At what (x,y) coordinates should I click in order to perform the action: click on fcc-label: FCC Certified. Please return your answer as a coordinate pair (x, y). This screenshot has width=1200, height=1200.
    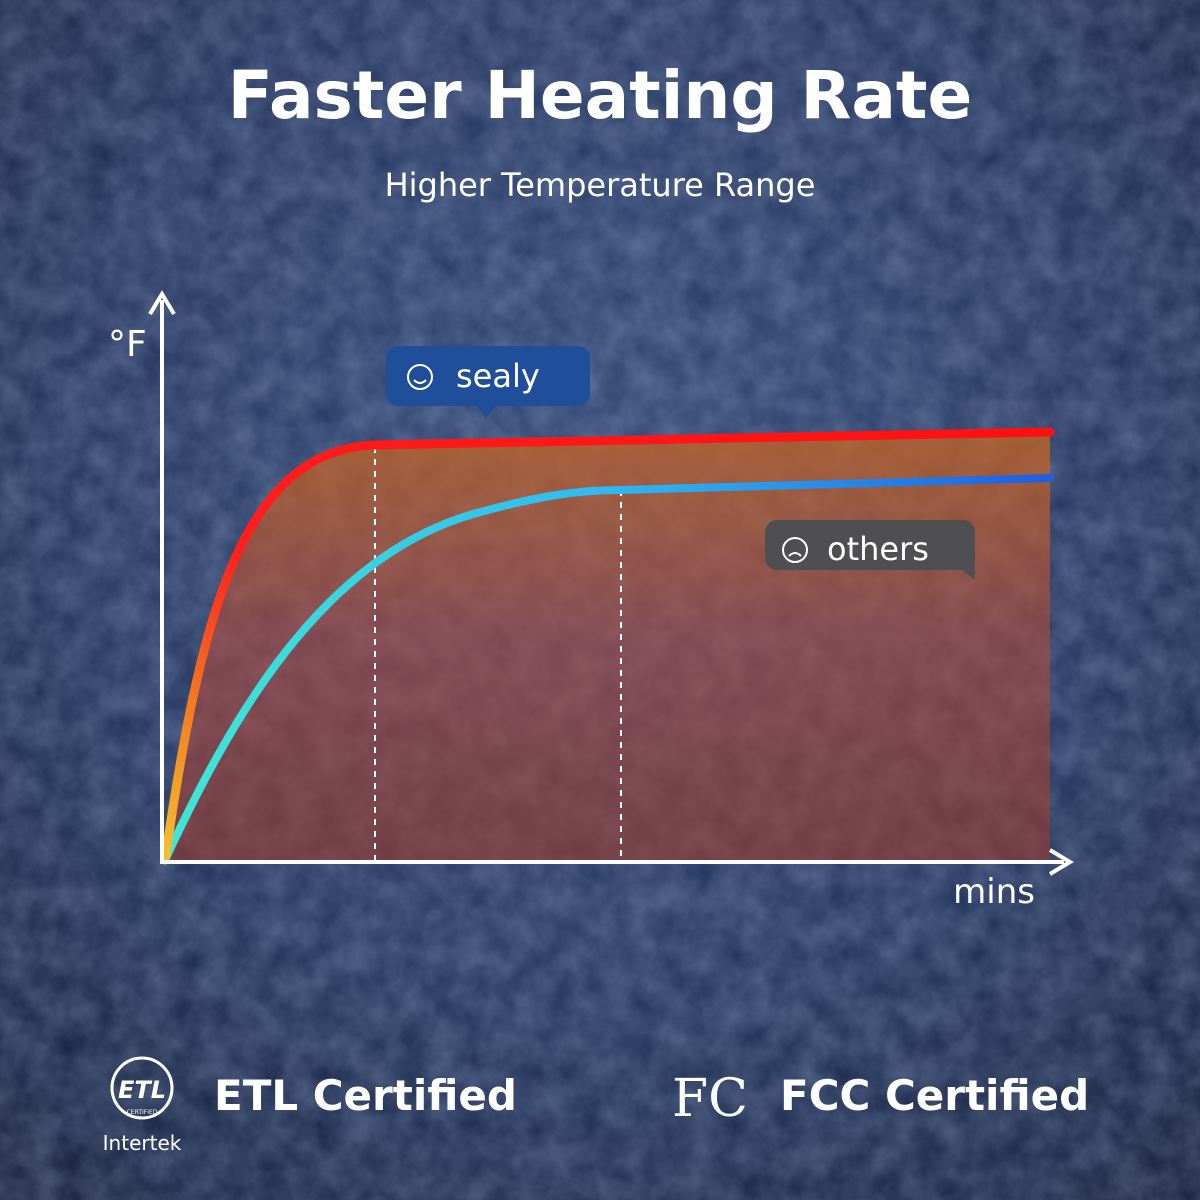
    Looking at the image, I should click on (934, 1095).